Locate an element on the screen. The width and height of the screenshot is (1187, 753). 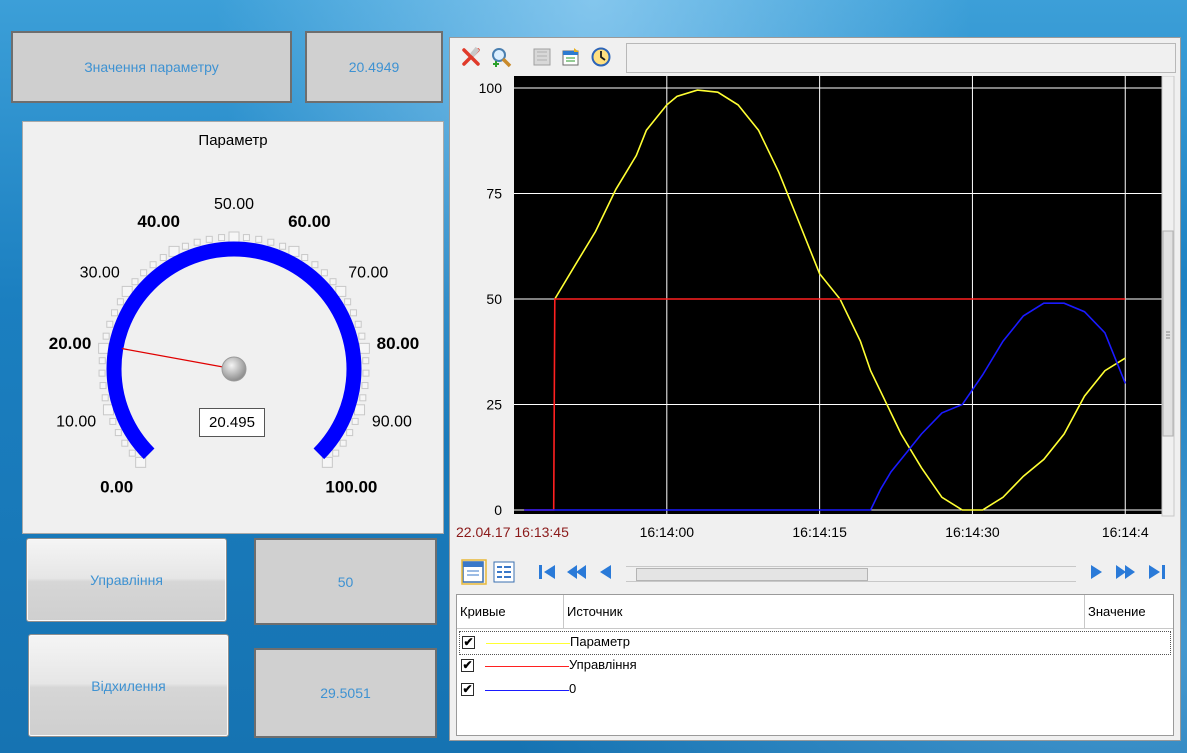
param-value: 20.4949 is located at coordinates (374, 67).